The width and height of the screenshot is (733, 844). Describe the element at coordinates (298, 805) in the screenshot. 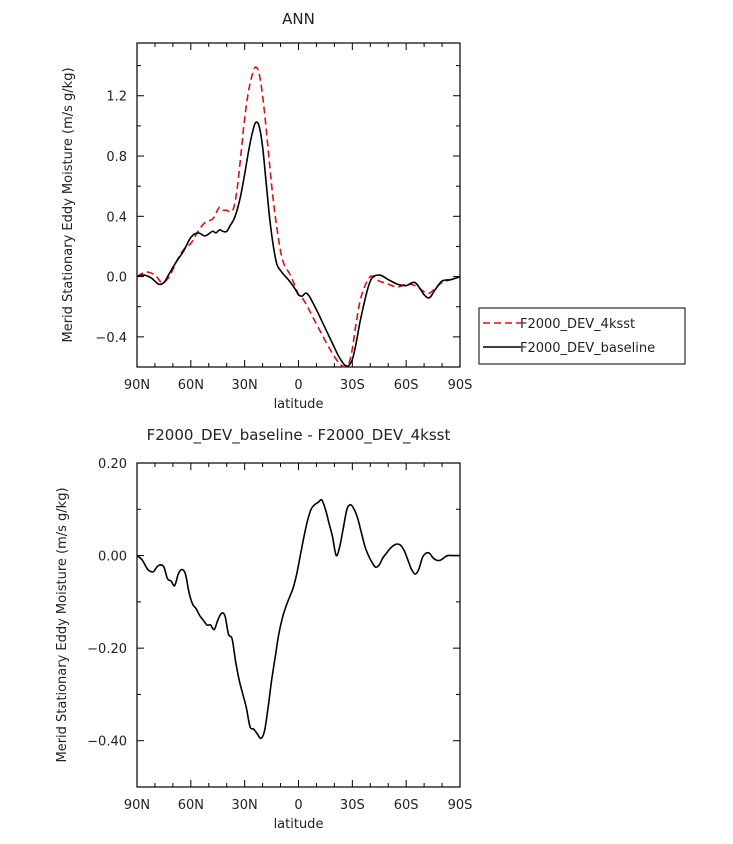

I see `panel-2-x-tick-label: 0` at that location.